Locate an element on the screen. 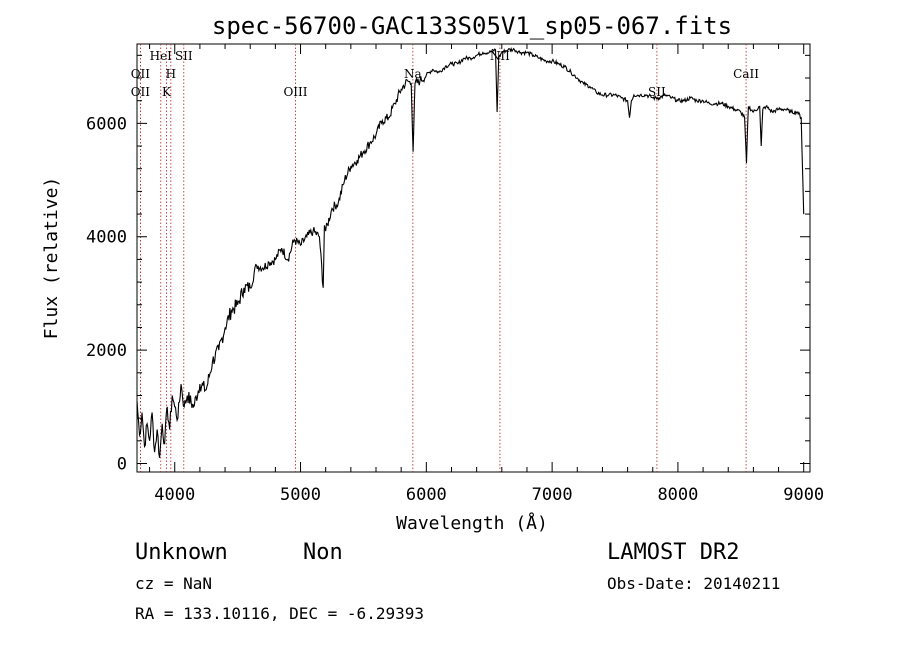 This screenshot has height=649, width=900. redshift-cz: cz = NaN is located at coordinates (173, 583).